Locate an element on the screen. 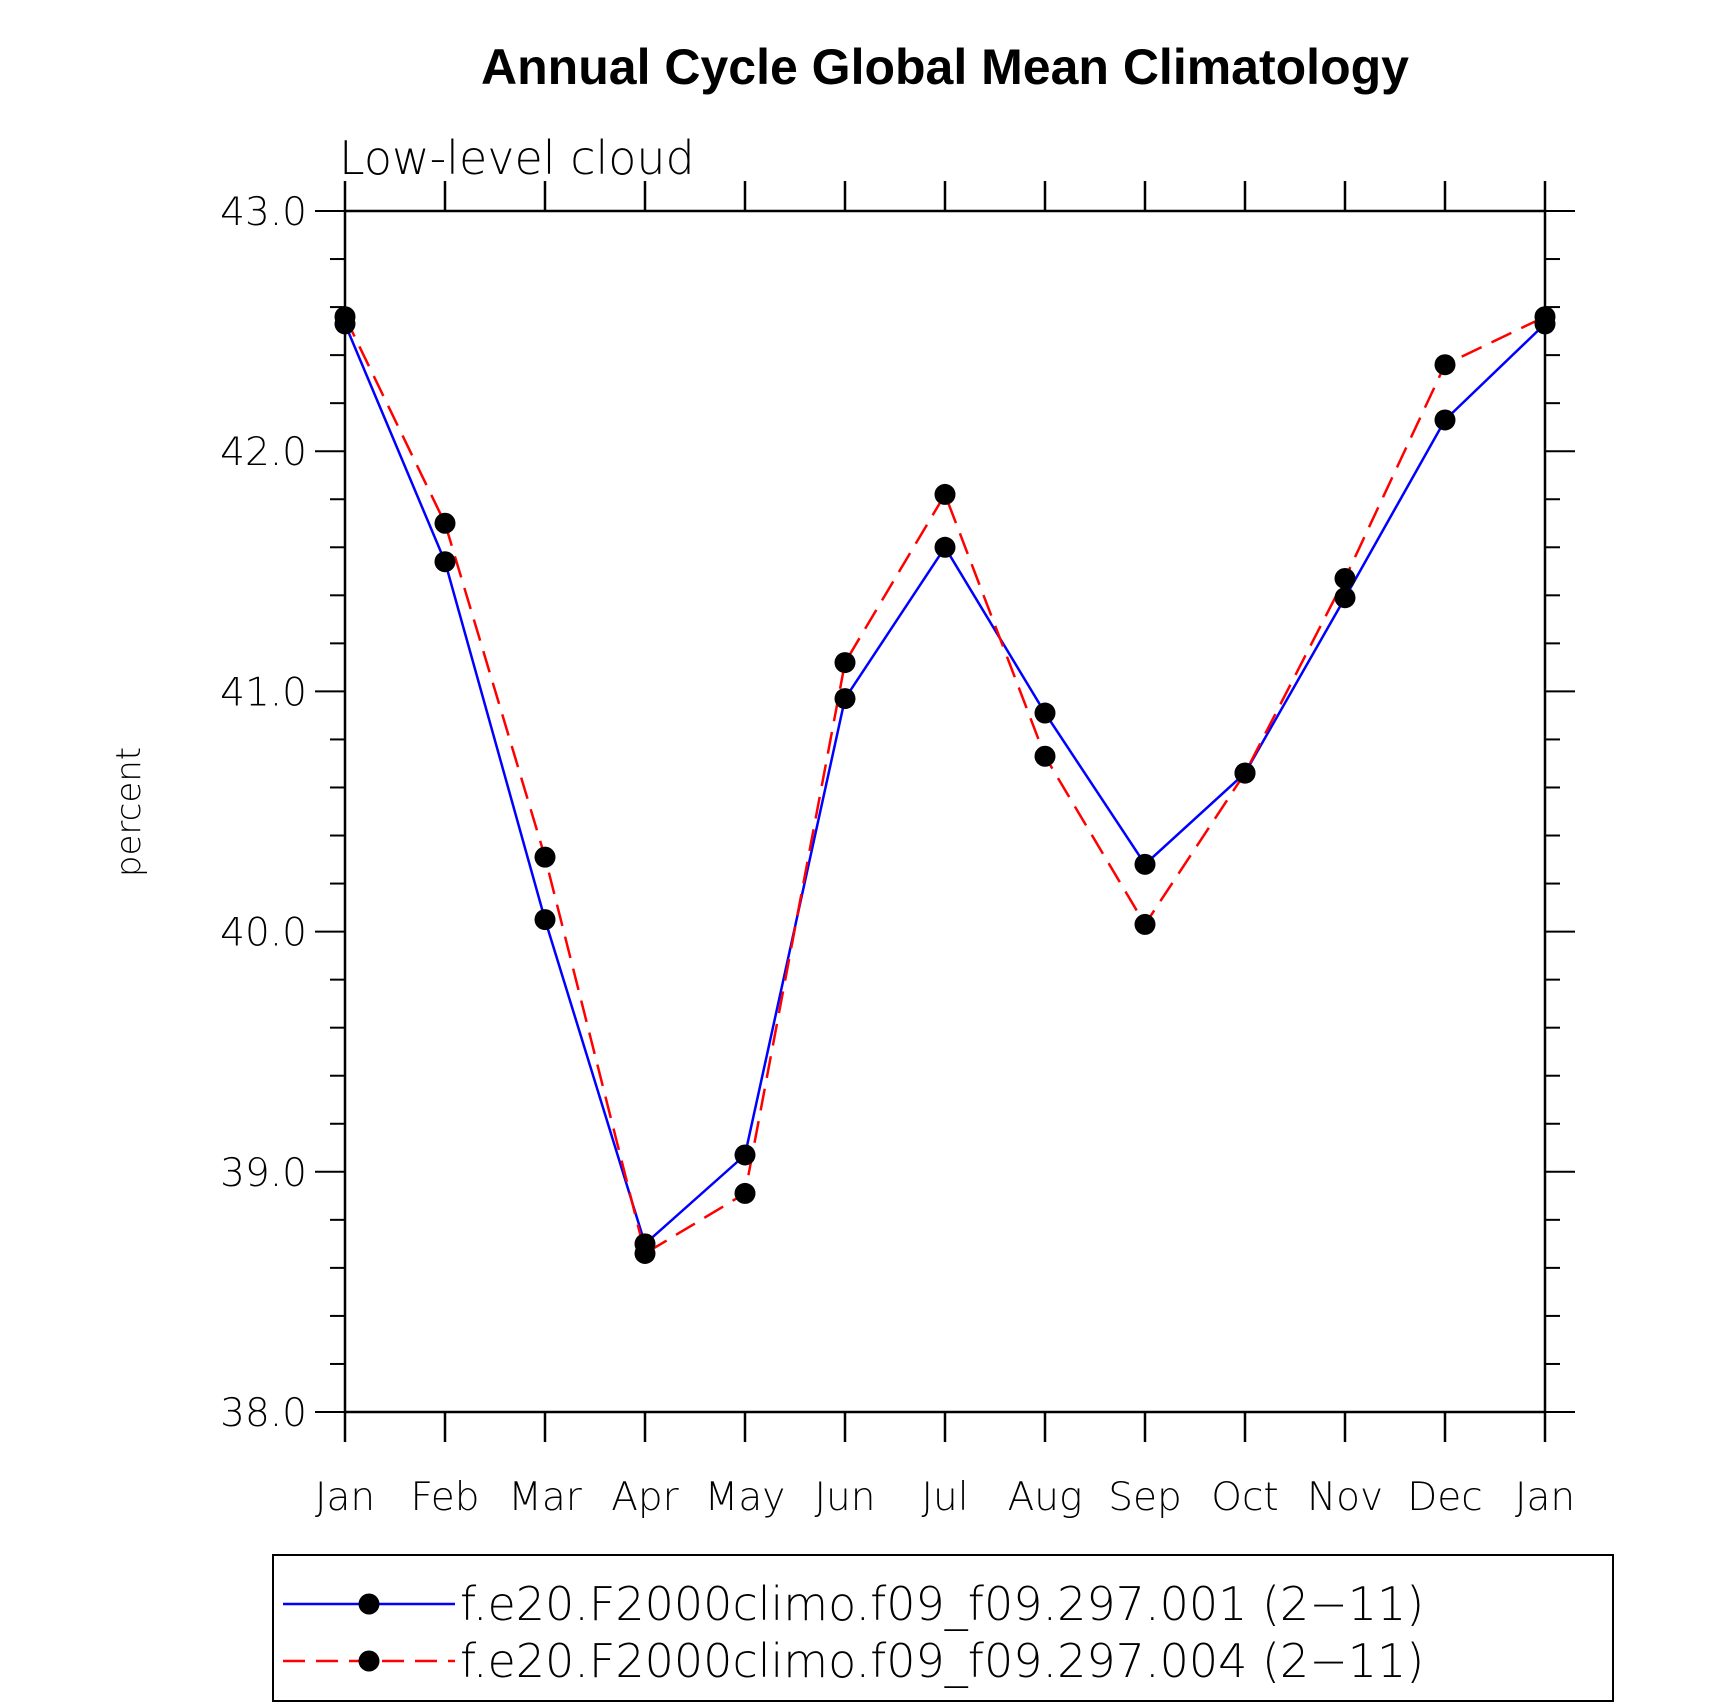 The width and height of the screenshot is (1710, 1707). legend-box is located at coordinates (943, 1628).